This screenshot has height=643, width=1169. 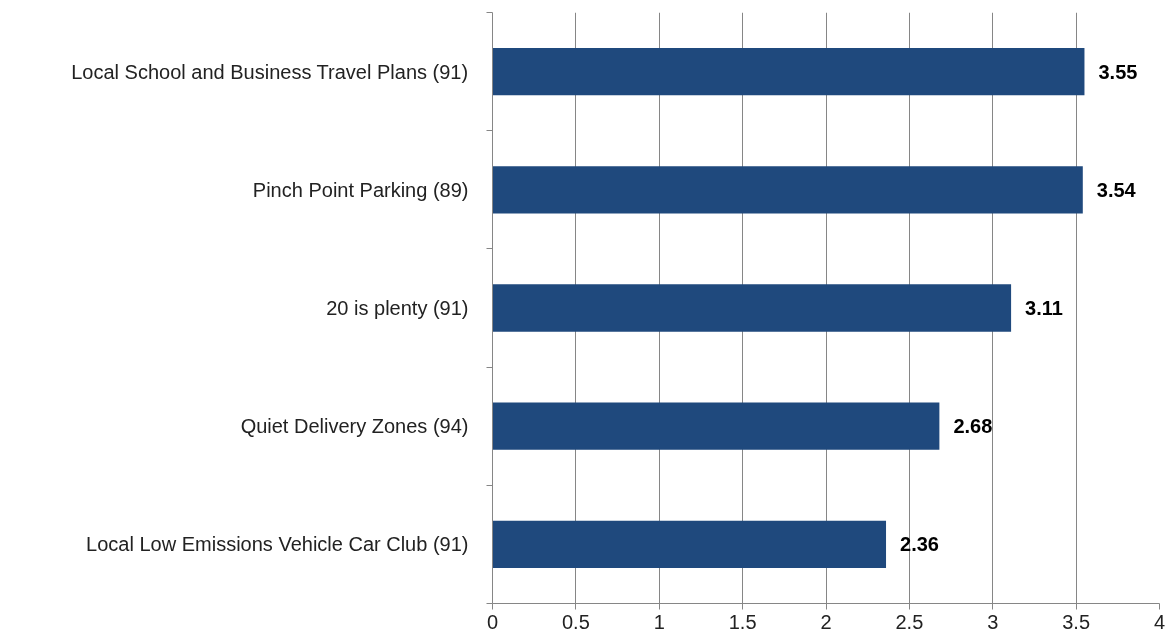 What do you see at coordinates (742, 621) in the screenshot?
I see `x-tick-label: 1.5` at bounding box center [742, 621].